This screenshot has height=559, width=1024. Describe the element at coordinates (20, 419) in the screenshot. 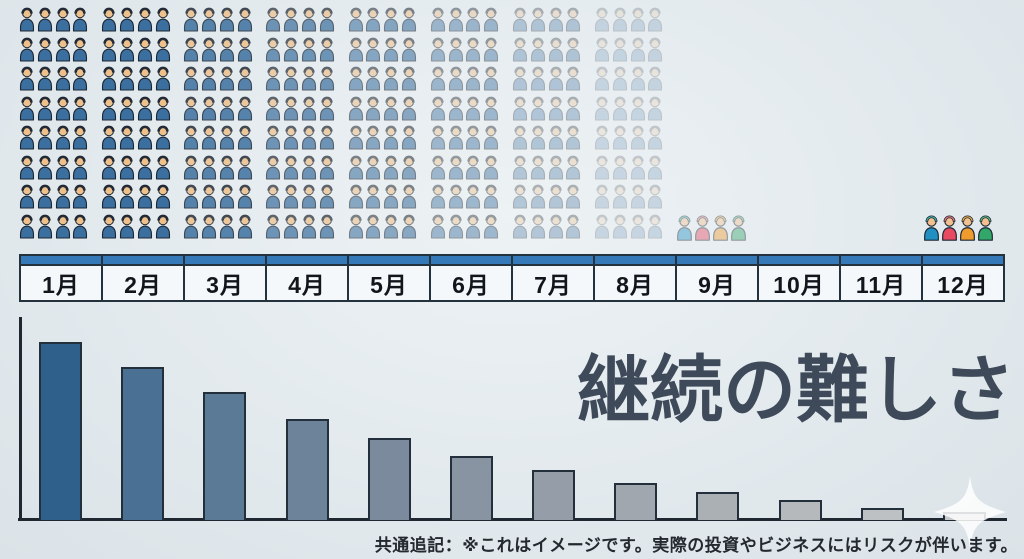

I see `bar-chart-y-axis` at that location.